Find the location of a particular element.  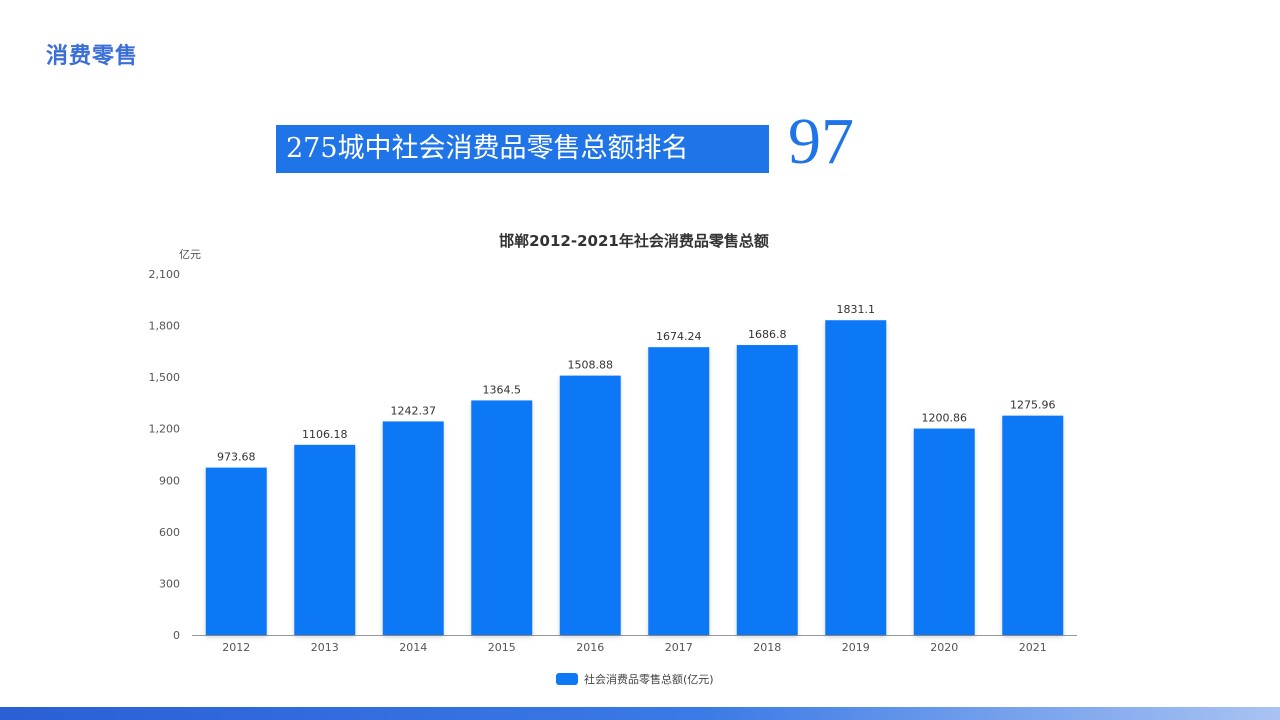

slide-title: 消费零售 is located at coordinates (92, 56).